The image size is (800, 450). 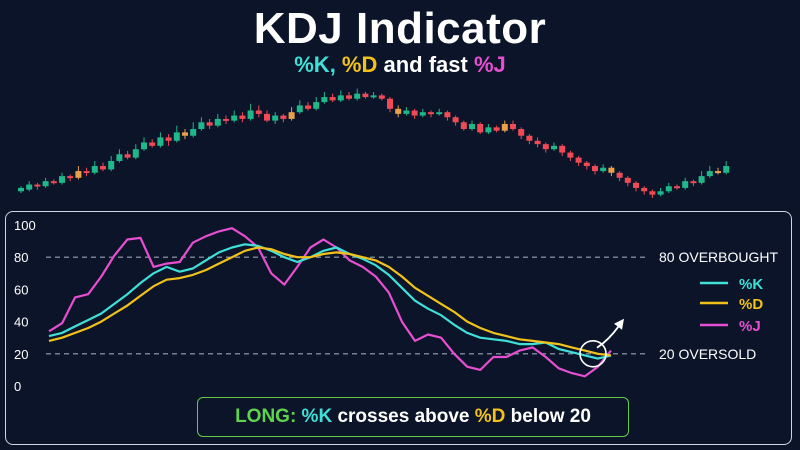 What do you see at coordinates (593, 354) in the screenshot?
I see `crossover-circle` at bounding box center [593, 354].